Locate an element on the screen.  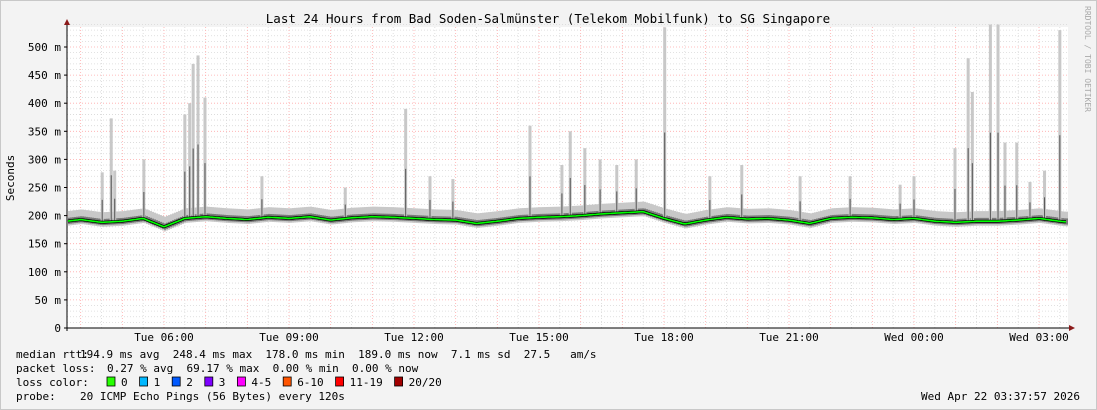
loss-color-item-label: 6-10 is located at coordinates (310, 382).